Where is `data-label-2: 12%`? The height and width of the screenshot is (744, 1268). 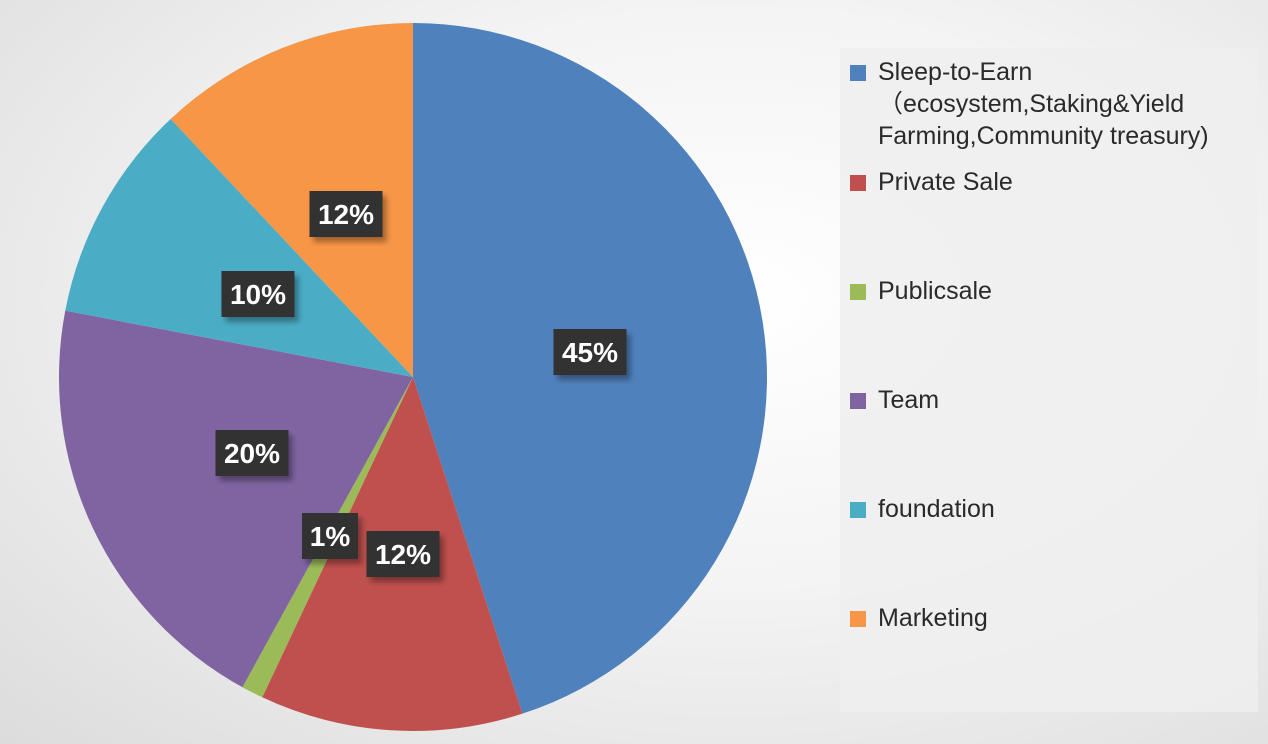
data-label-2: 12% is located at coordinates (403, 554).